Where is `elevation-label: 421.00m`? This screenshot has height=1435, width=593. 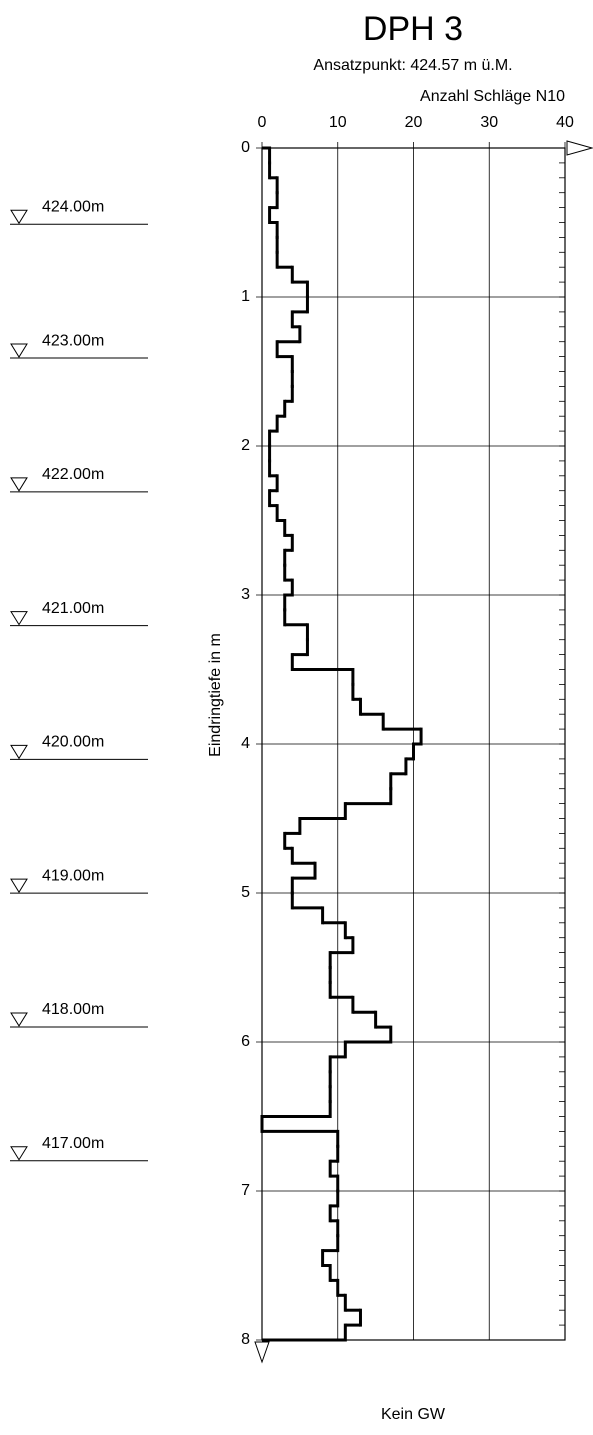
elevation-label: 421.00m is located at coordinates (73, 608).